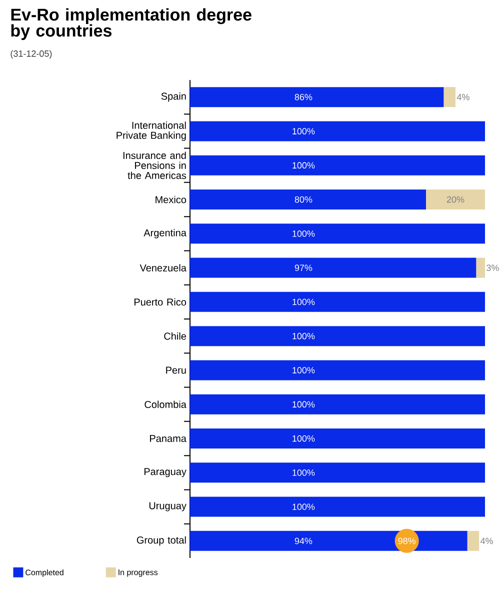 Image resolution: width=500 pixels, height=598 pixels. I want to click on y-tick-label: Colombia, so click(165, 404).